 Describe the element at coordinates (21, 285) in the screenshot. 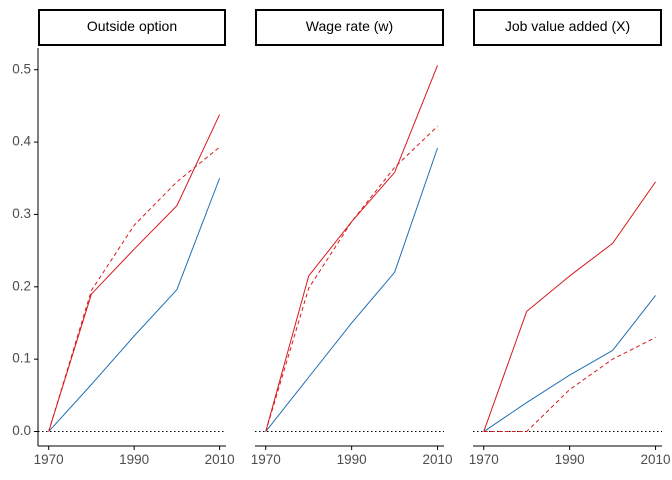

I see `y-tick-label: 0.2` at that location.